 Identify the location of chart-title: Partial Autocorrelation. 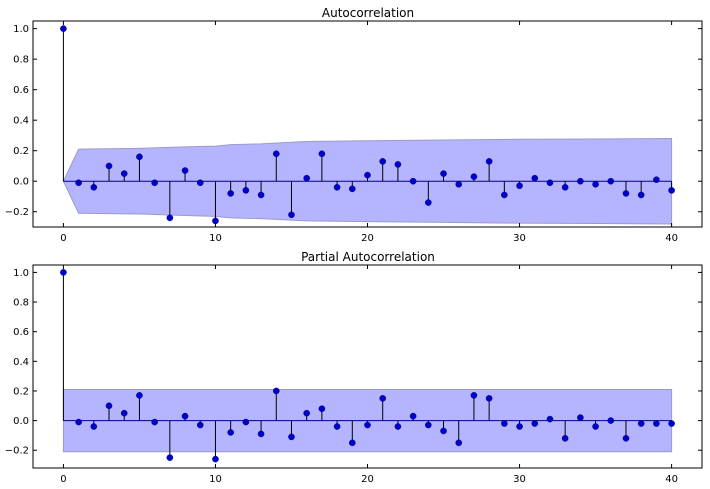
(368, 257).